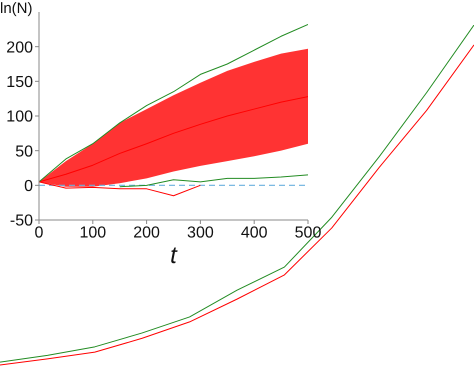  Describe the element at coordinates (146, 233) in the screenshot. I see `x-tick-label: 200` at that location.